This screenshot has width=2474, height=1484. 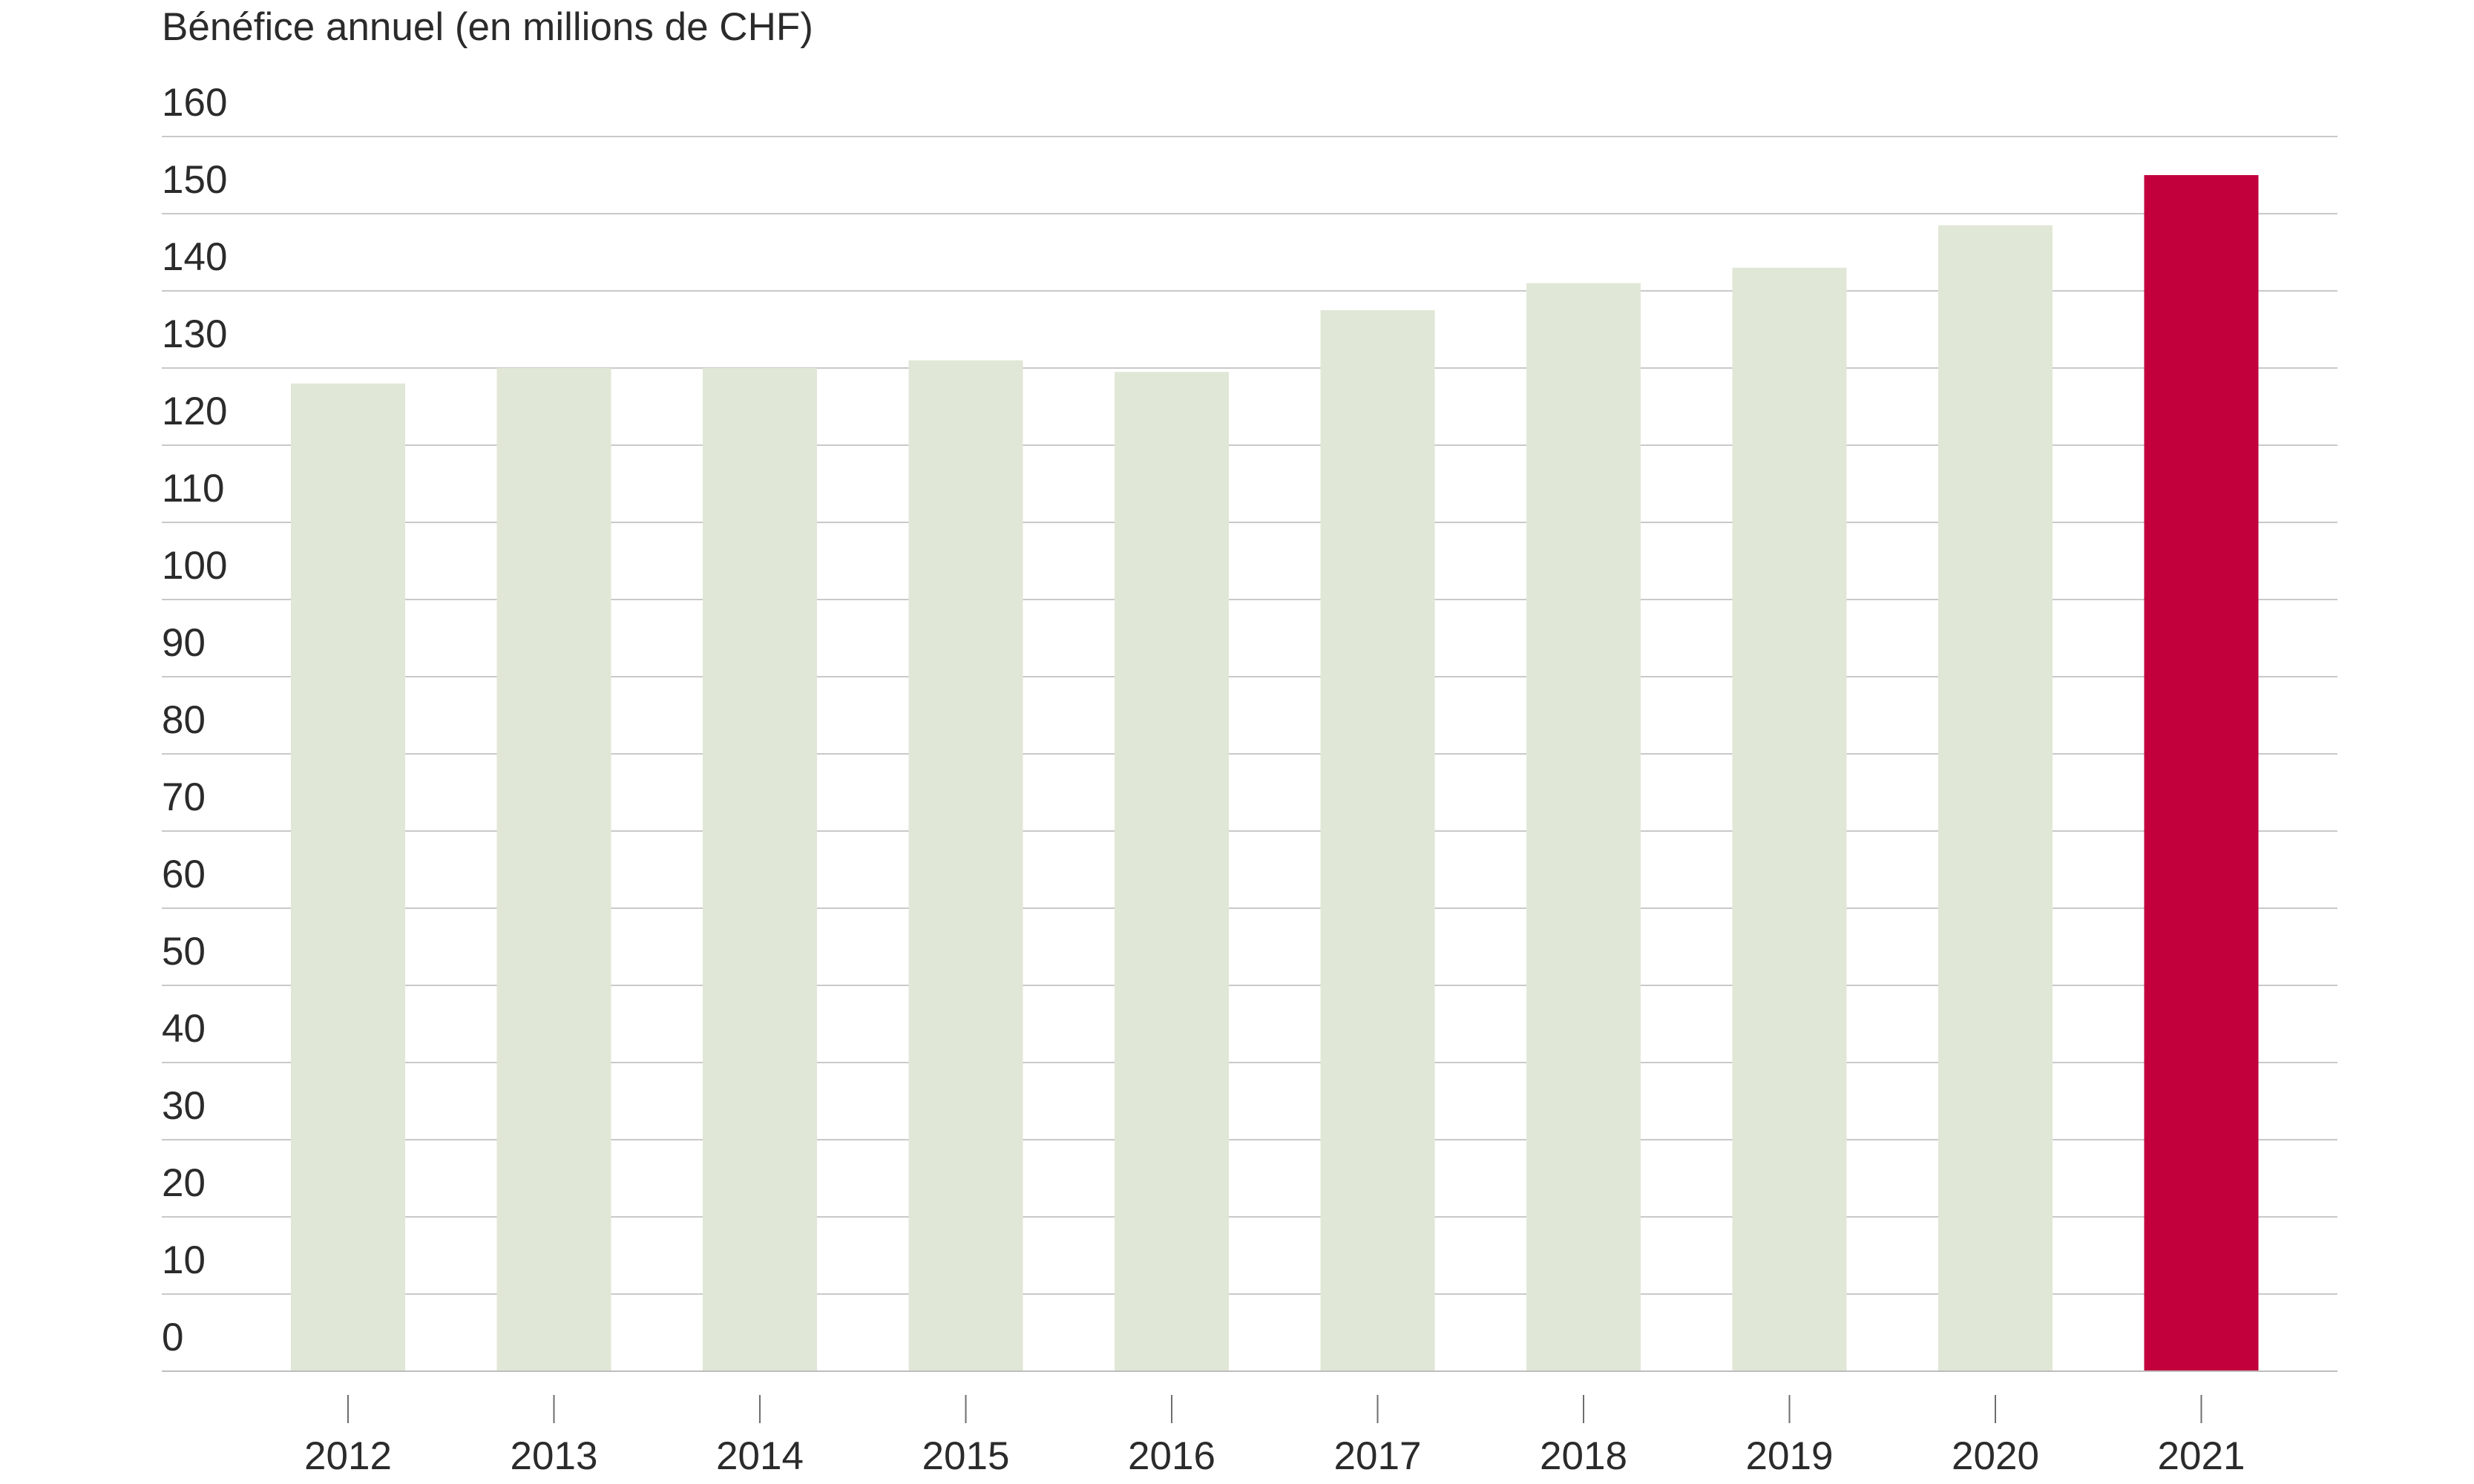 I want to click on bar-2015, so click(x=965, y=866).